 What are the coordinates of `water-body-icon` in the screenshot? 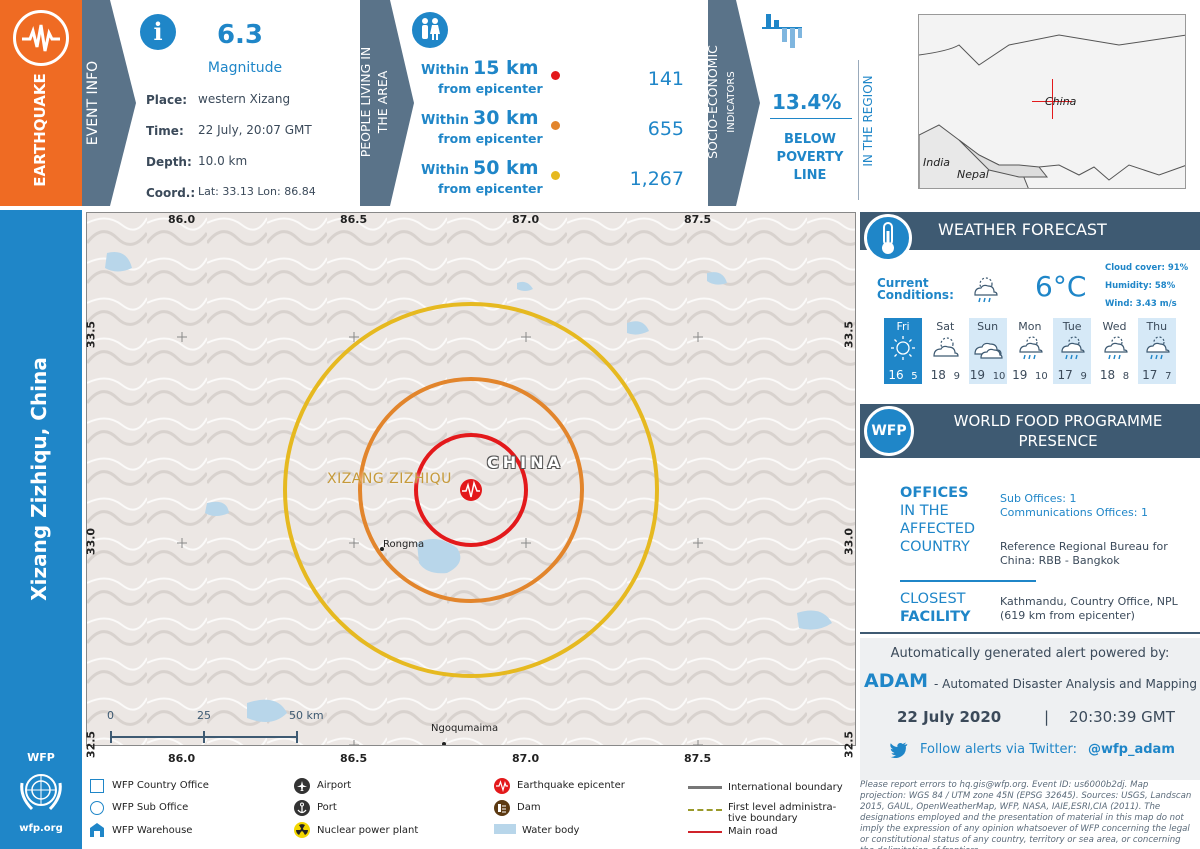 It's located at (505, 829).